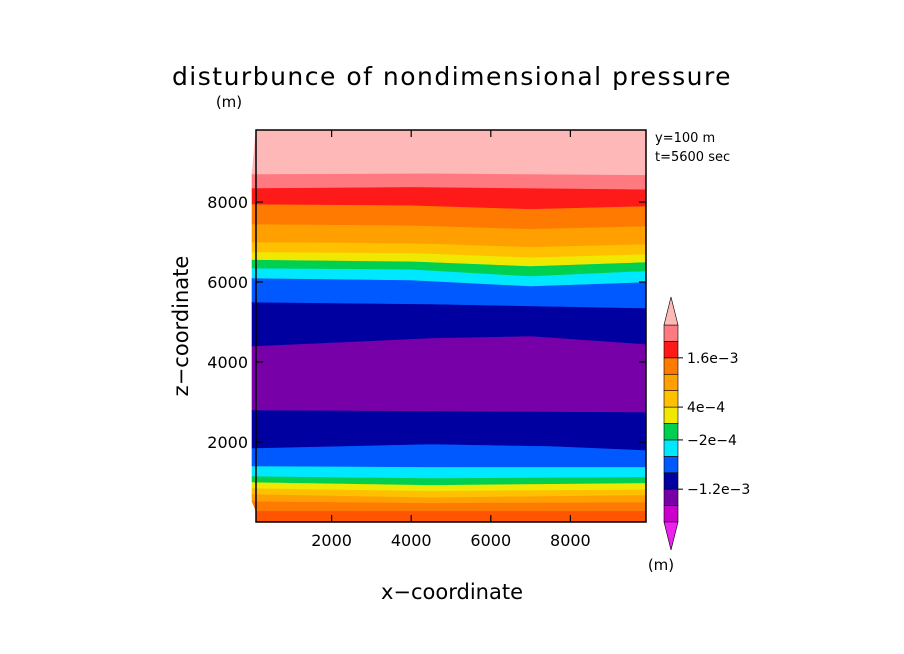 Image resolution: width=904 pixels, height=654 pixels. Describe the element at coordinates (227, 362) in the screenshot. I see `y-tick-label: 4000` at that location.